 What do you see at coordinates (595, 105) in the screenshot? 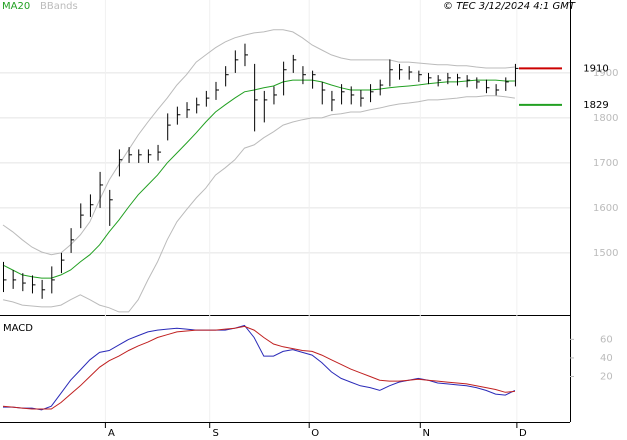
I see `last-value-label: 1829` at bounding box center [595, 105].